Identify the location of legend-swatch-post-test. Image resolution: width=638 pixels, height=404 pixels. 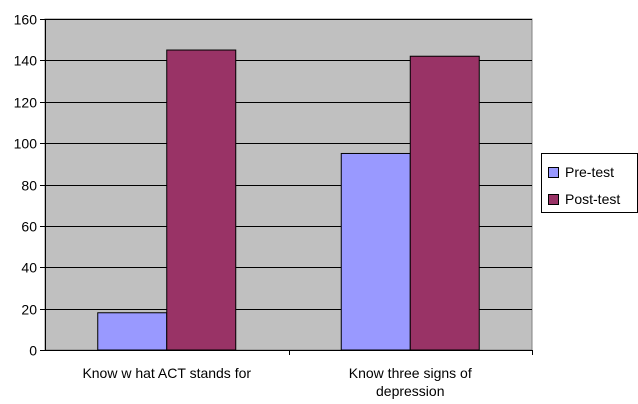
(553, 199).